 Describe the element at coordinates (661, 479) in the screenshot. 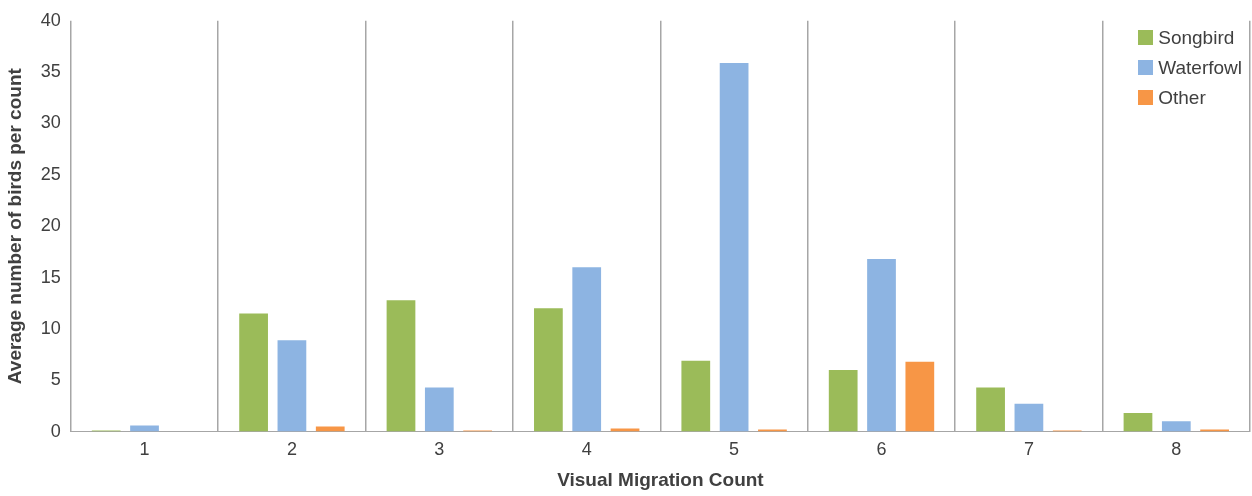

I see `x-axis-title: Visual Migration Count` at that location.